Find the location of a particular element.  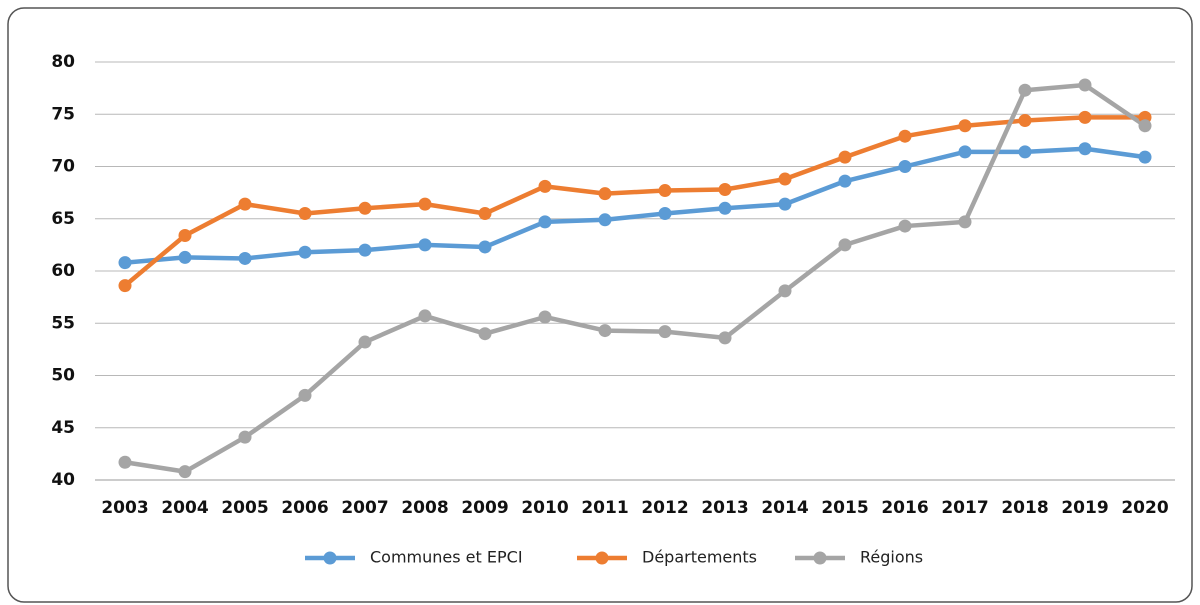

y-tick-label: 75 is located at coordinates (63, 114).